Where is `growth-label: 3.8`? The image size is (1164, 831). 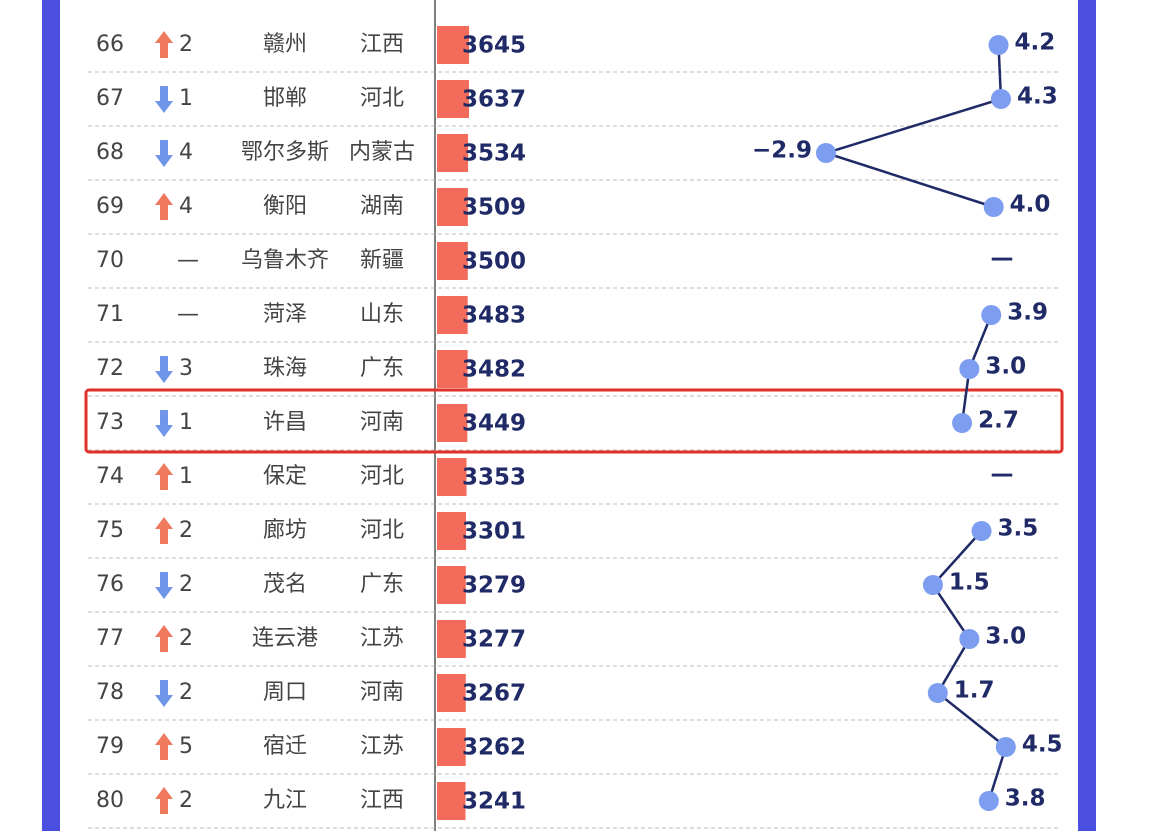 growth-label: 3.8 is located at coordinates (1025, 799).